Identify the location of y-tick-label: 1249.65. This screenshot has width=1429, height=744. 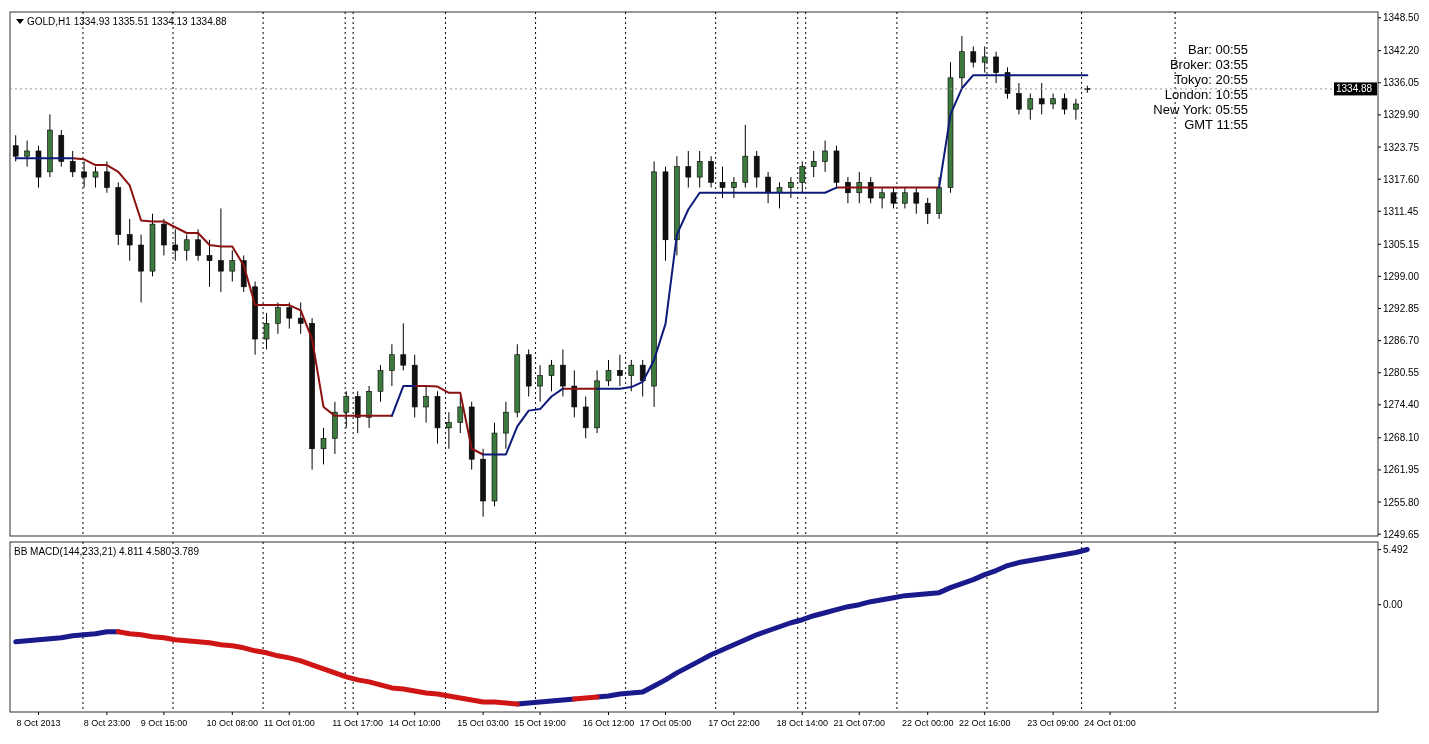
(1401, 534).